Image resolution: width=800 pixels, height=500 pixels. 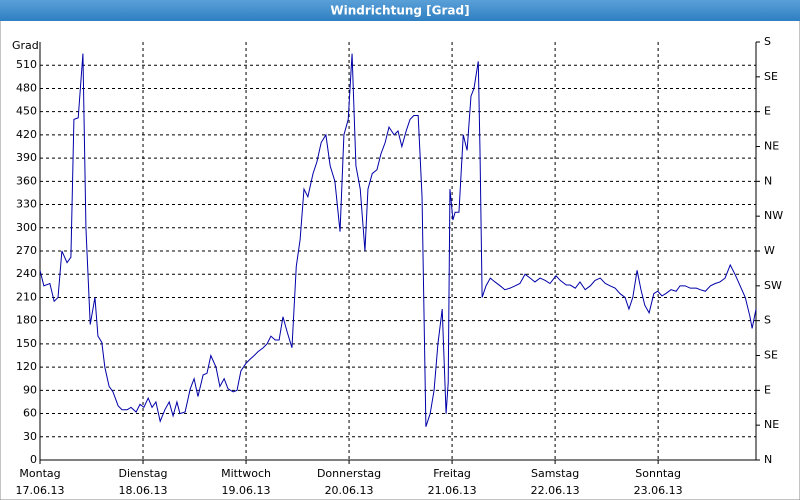 What do you see at coordinates (25, 45) in the screenshot?
I see `y-axis-label: Grad` at bounding box center [25, 45].